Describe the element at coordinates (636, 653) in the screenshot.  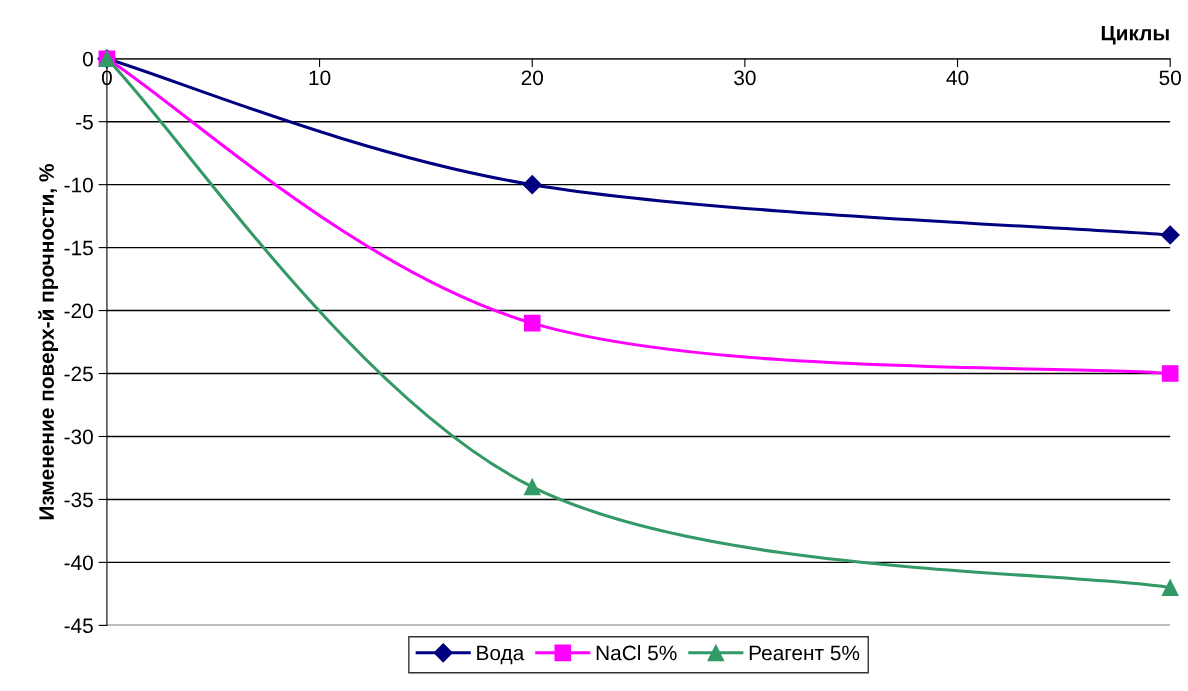
I see `legend-label: NaCl 5%` at that location.